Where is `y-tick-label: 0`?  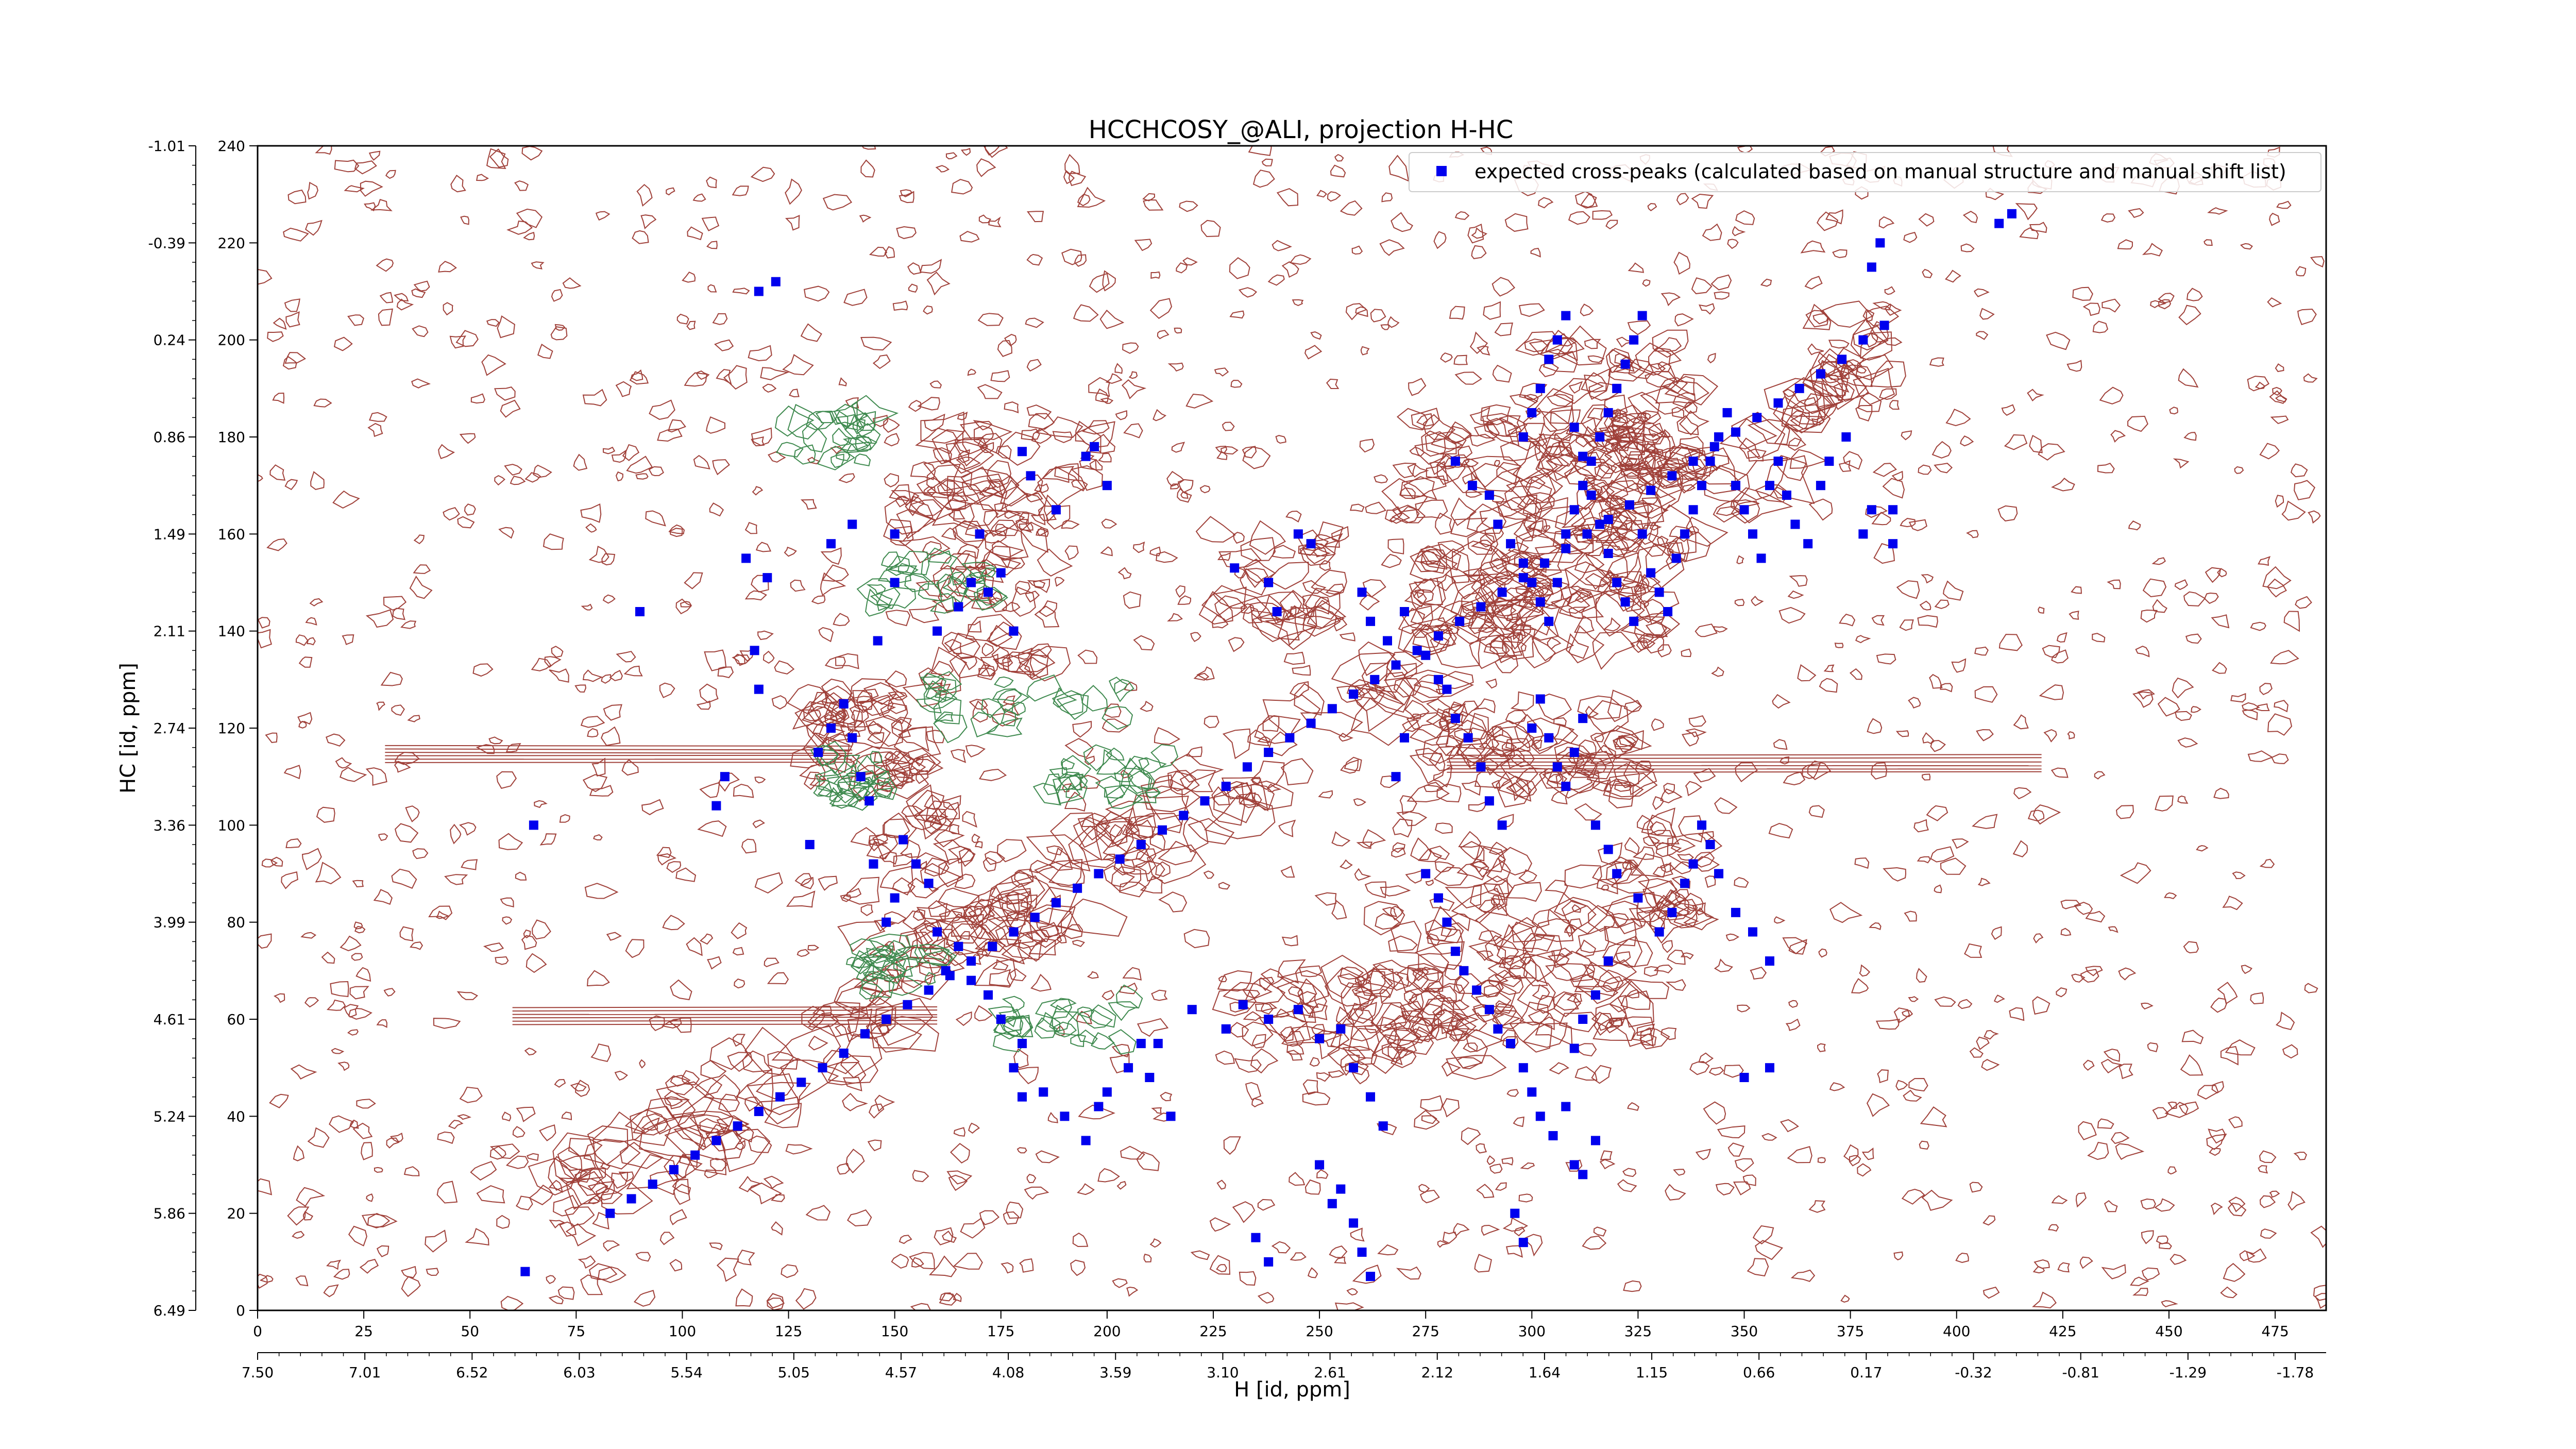
y-tick-label: 0 is located at coordinates (240, 1310).